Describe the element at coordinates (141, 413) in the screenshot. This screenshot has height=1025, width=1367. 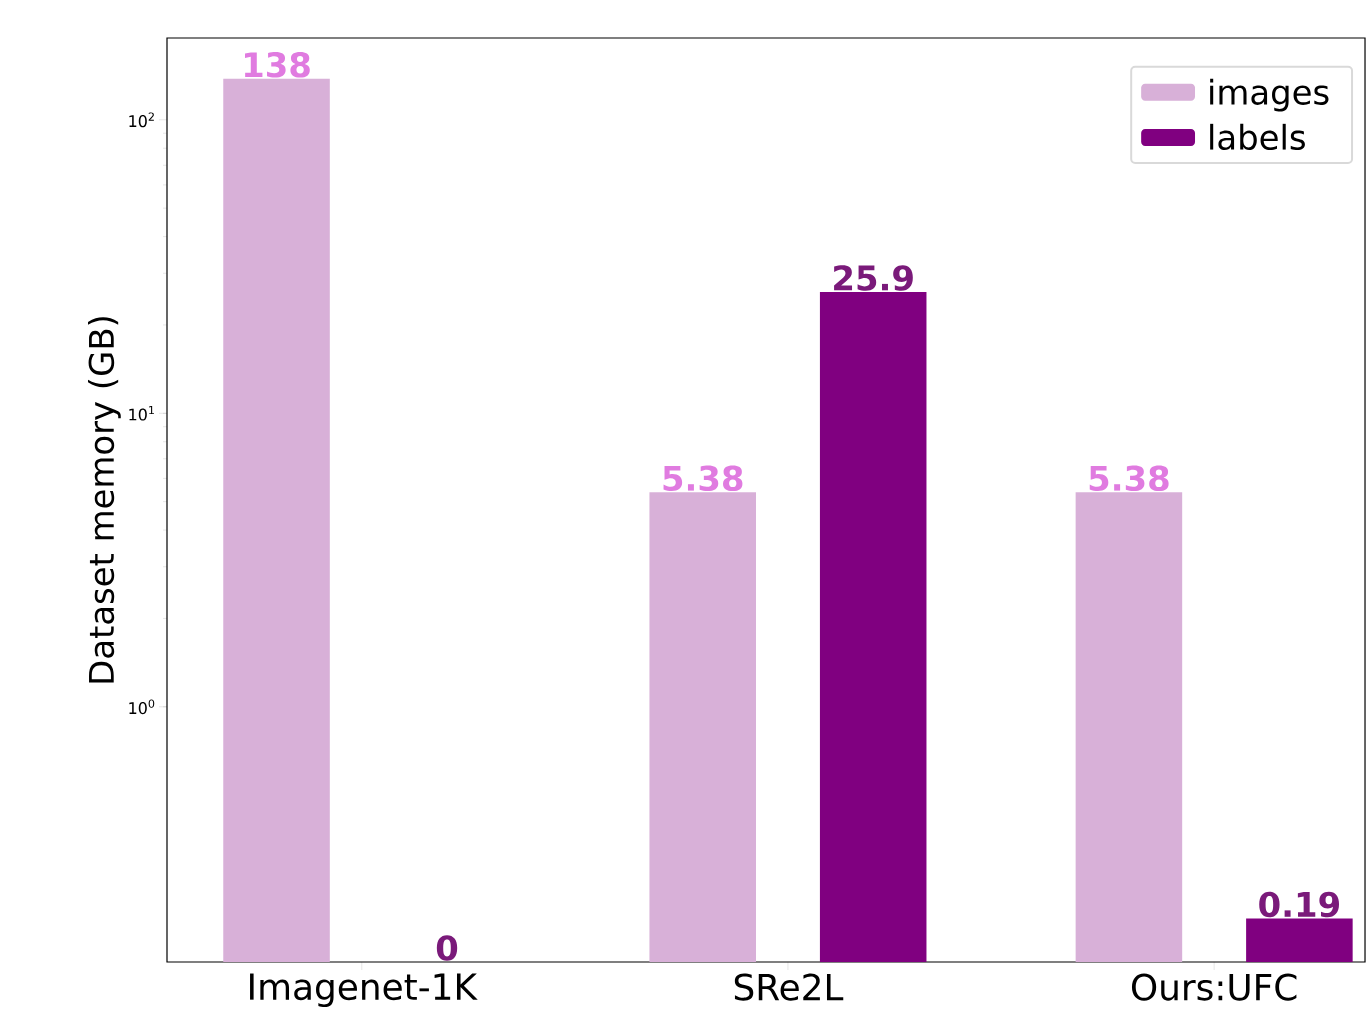
I see `y-tick-label: 10$^{1}$` at that location.